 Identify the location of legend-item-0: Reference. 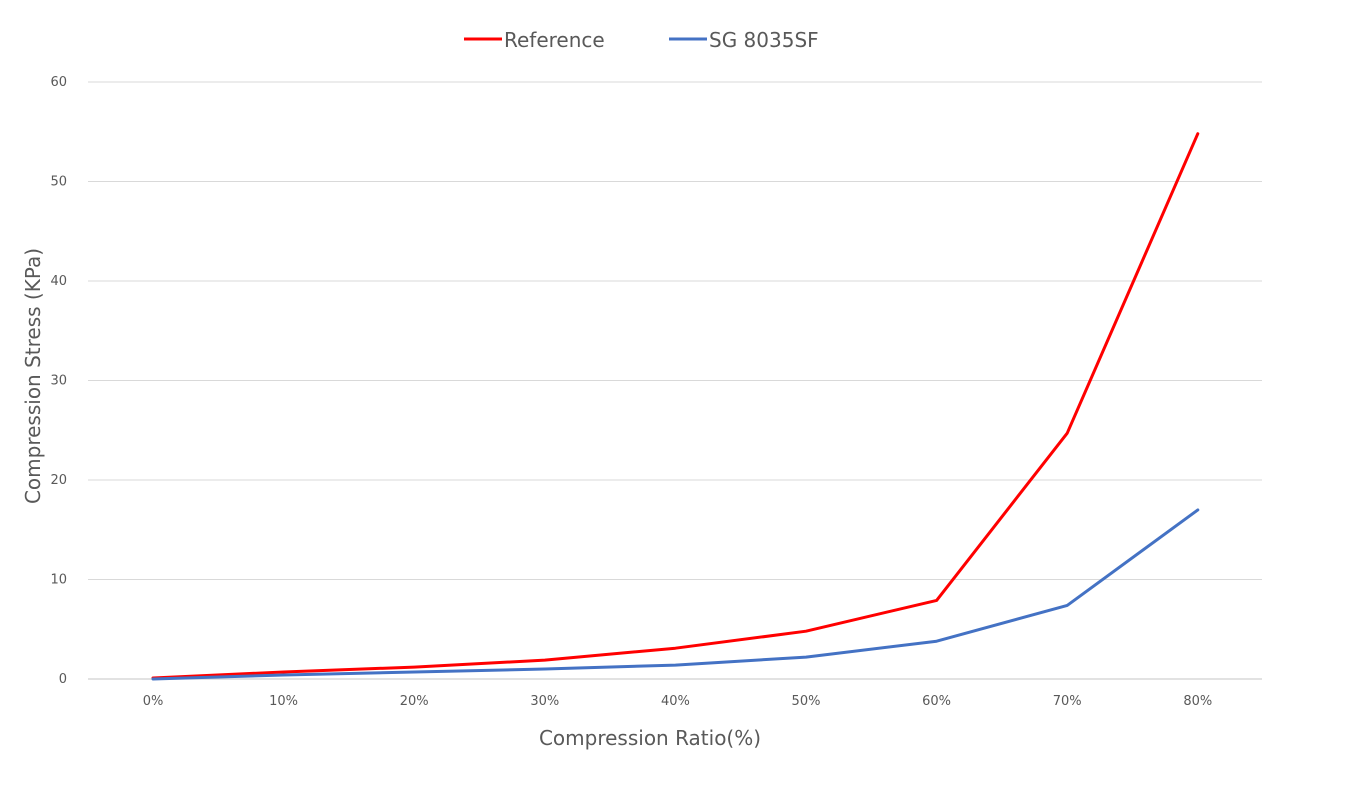
(534, 40).